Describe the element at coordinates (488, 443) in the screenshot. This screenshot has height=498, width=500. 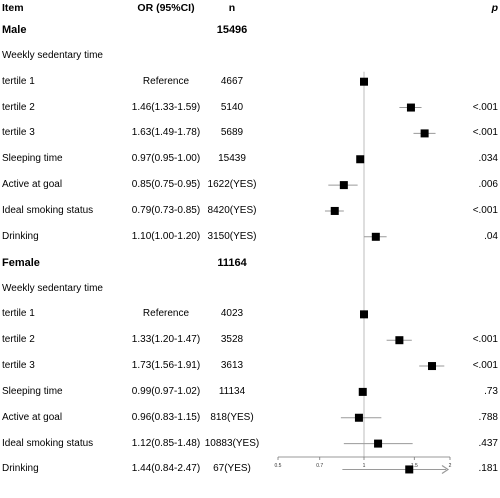
I see `row-p: .437` at that location.